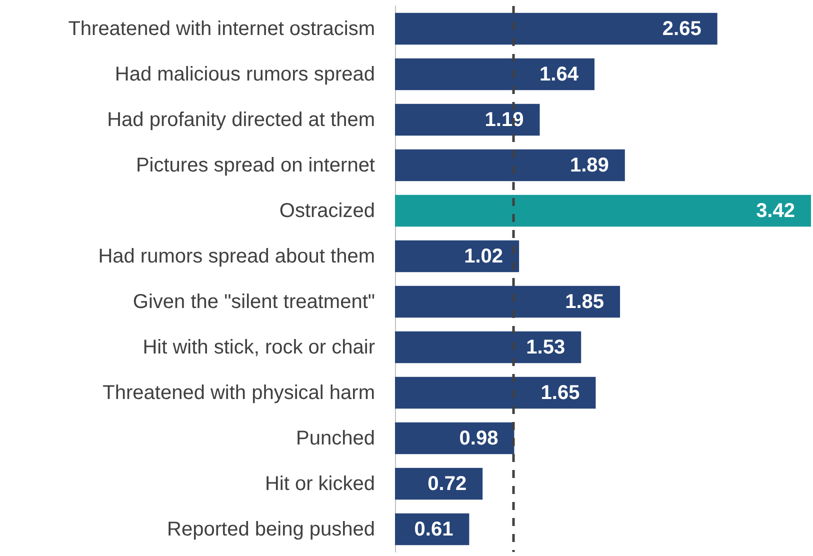 The image size is (813, 556). Describe the element at coordinates (256, 165) in the screenshot. I see `y-tick-label: Pictures spread on internet` at that location.